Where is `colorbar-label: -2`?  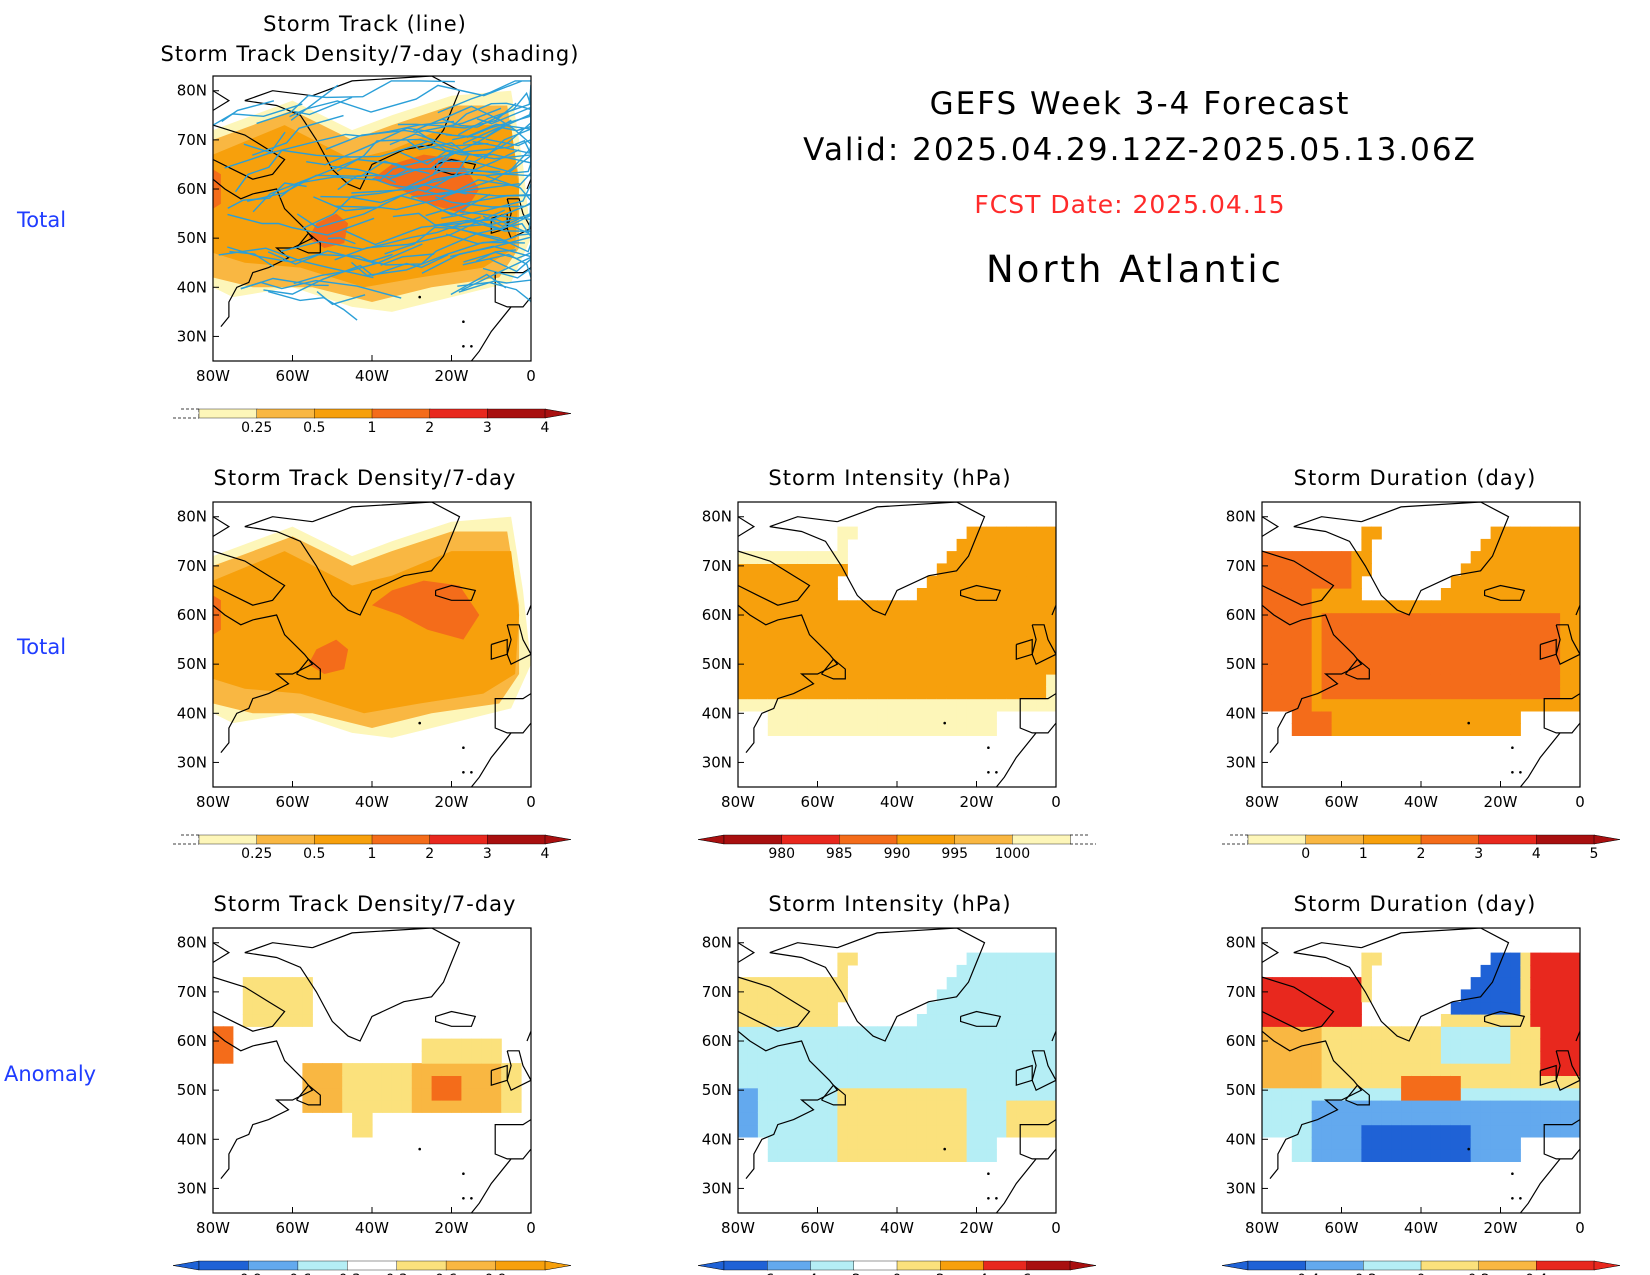 colorbar-label: -2 is located at coordinates (854, 1273).